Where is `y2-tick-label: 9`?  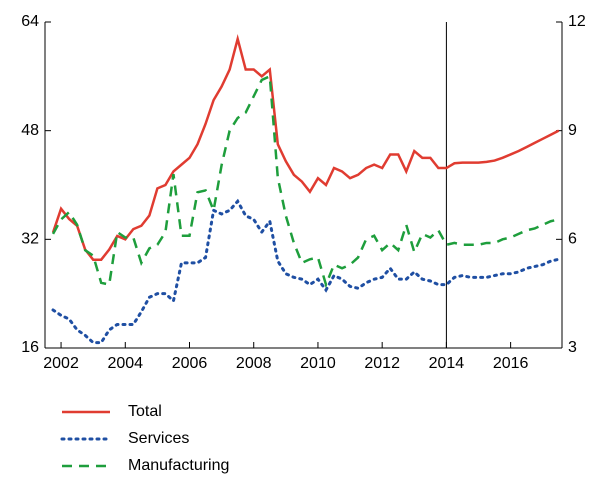 y2-tick-label: 9 is located at coordinates (572, 130).